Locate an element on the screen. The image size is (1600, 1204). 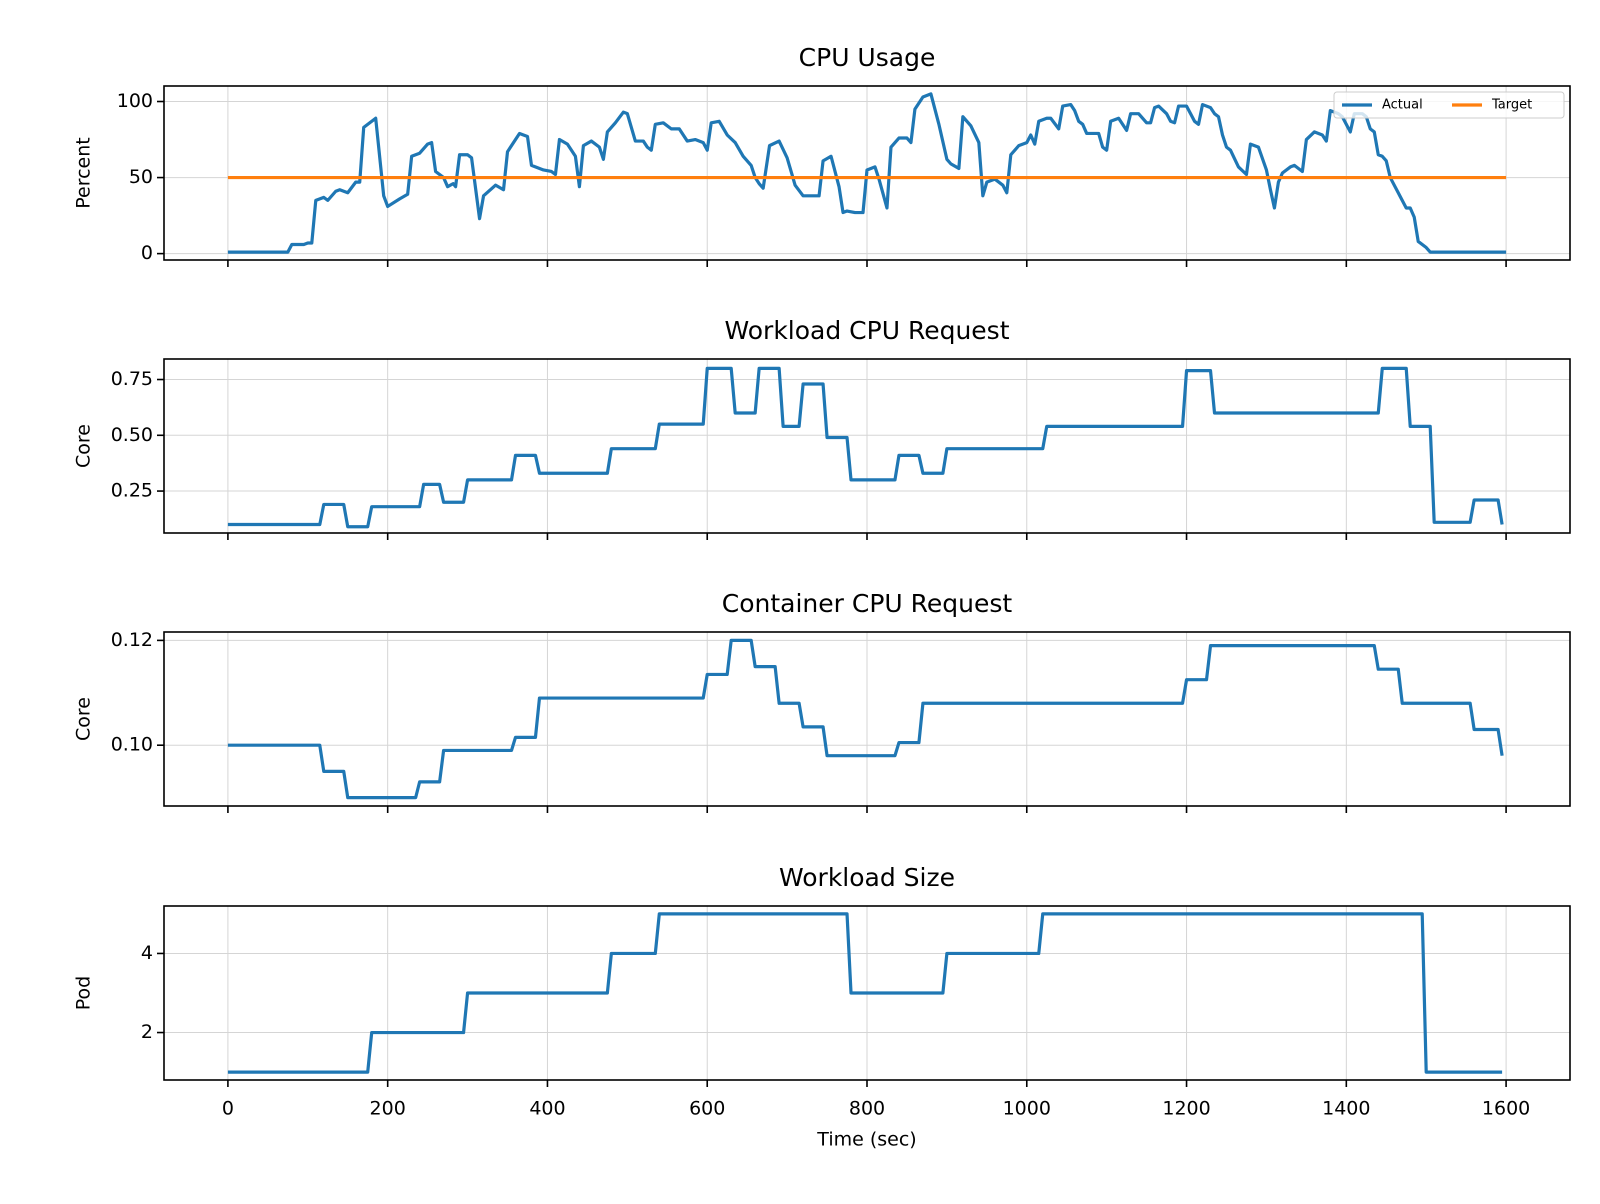
x-tick-label: 1600 is located at coordinates (1506, 1109).